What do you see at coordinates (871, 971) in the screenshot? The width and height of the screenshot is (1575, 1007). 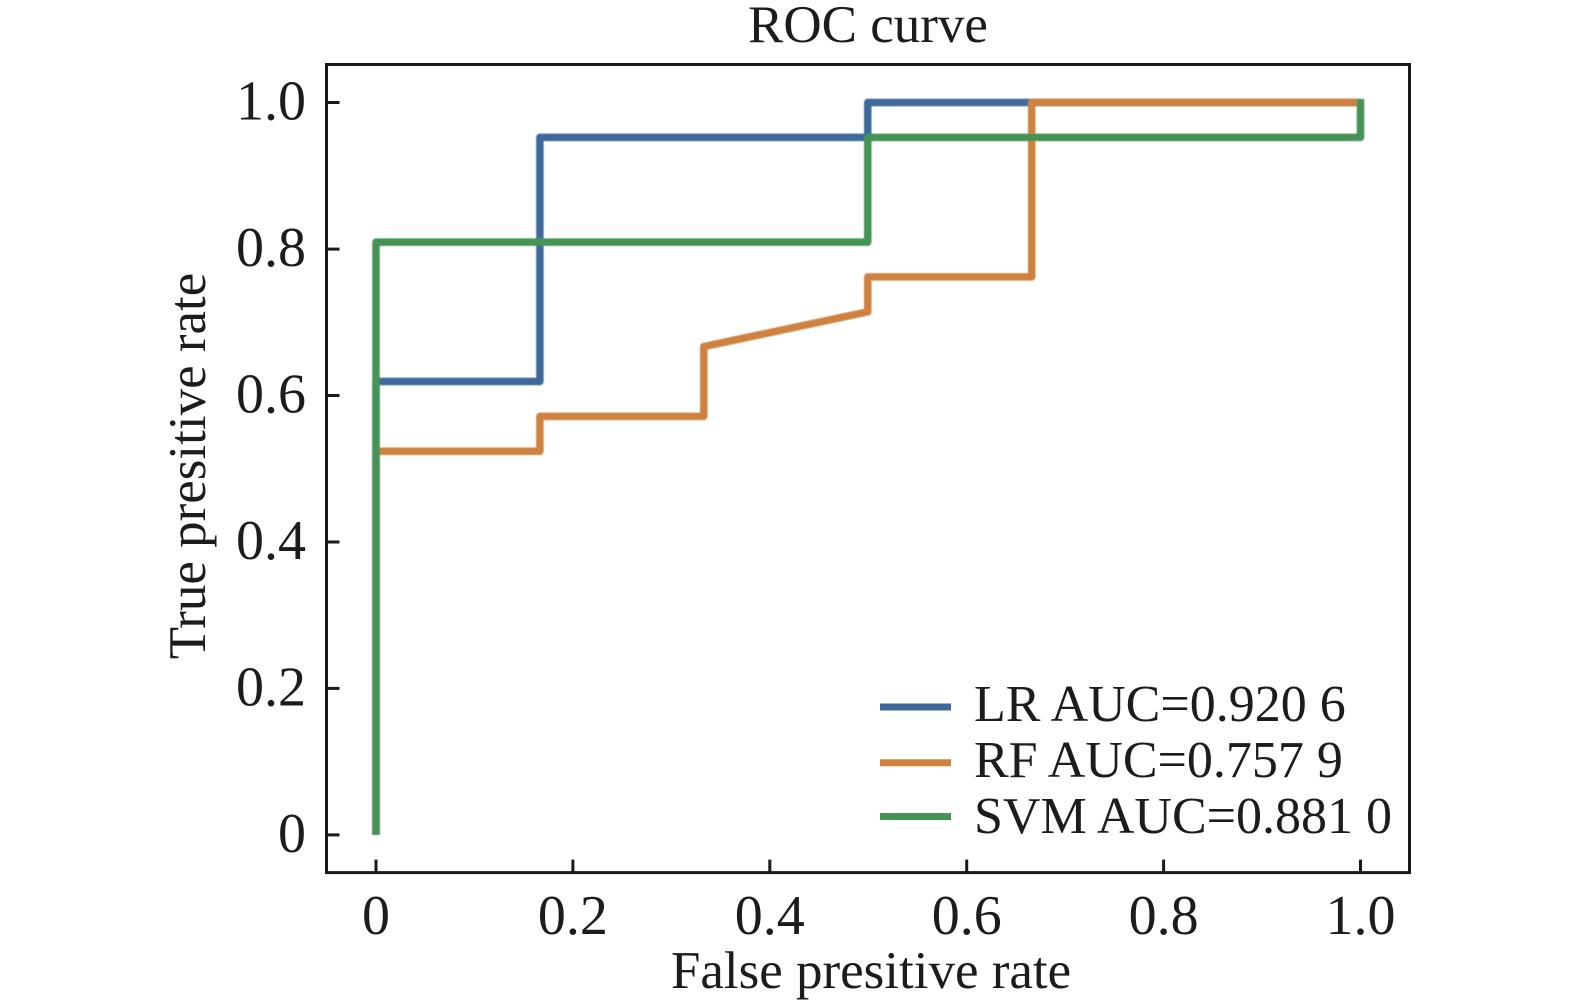 I see `svg-text: False presitive rate` at bounding box center [871, 971].